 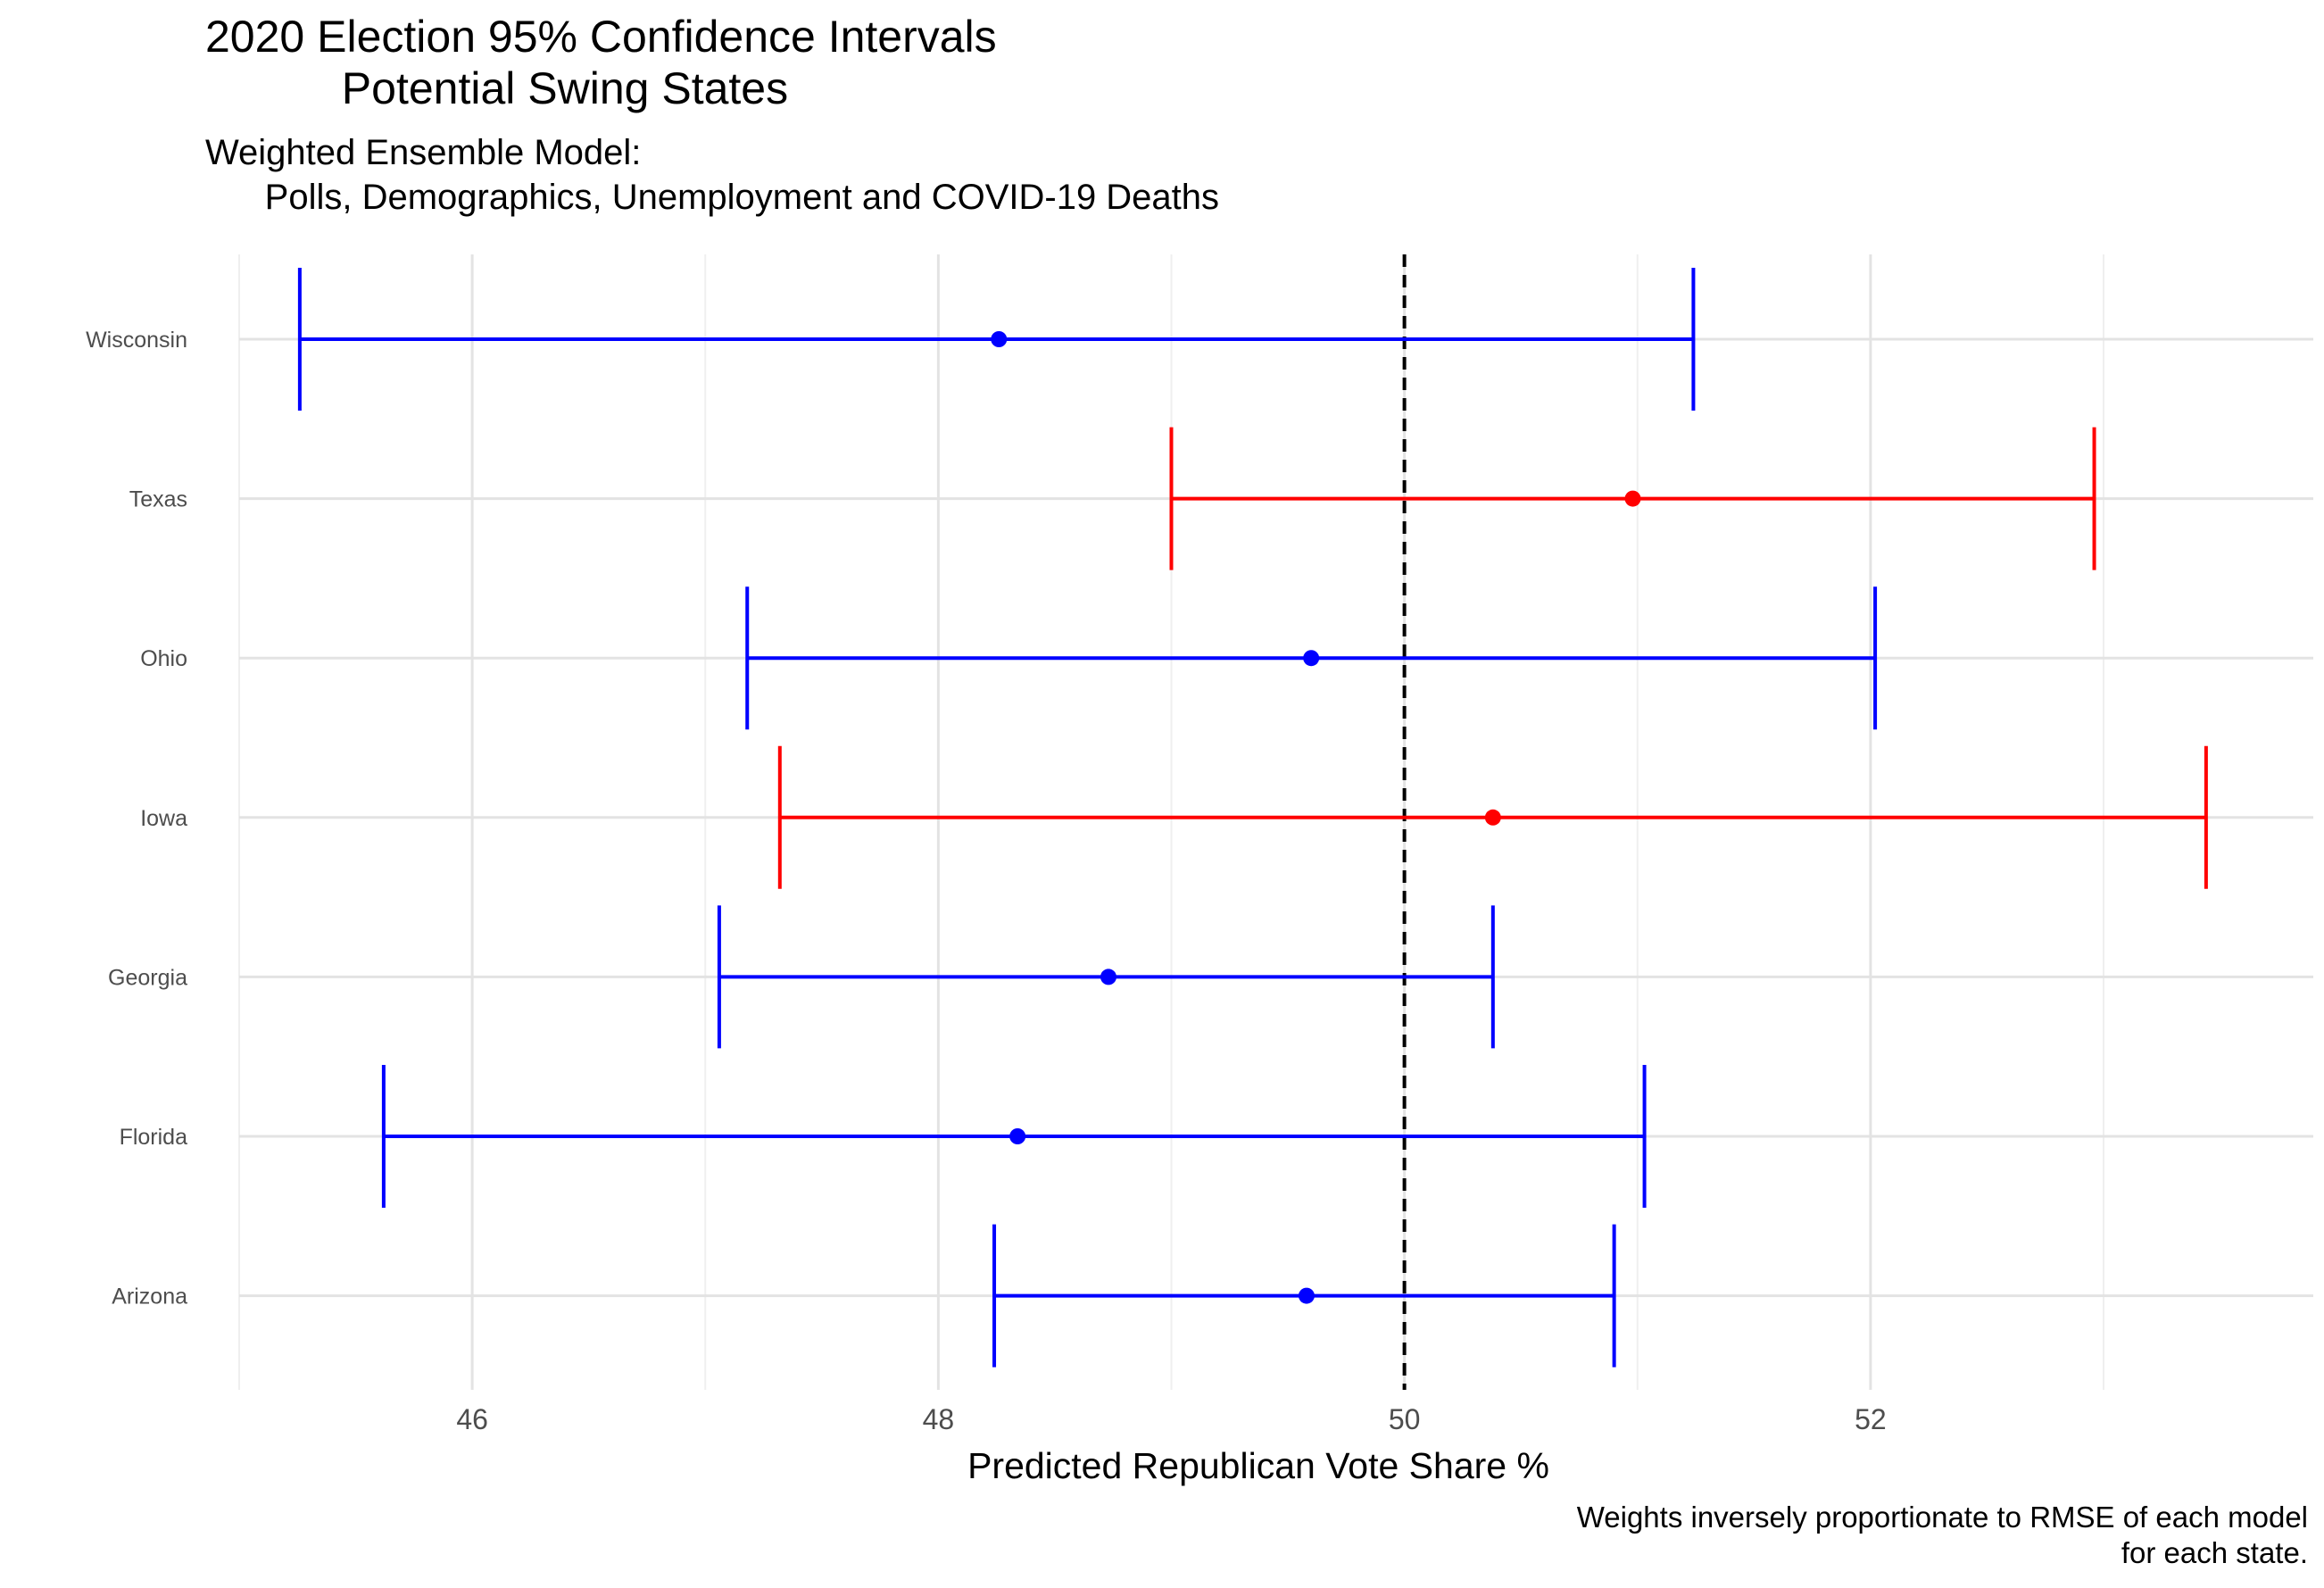 I want to click on error-bar-wisconsin, so click(x=996, y=339).